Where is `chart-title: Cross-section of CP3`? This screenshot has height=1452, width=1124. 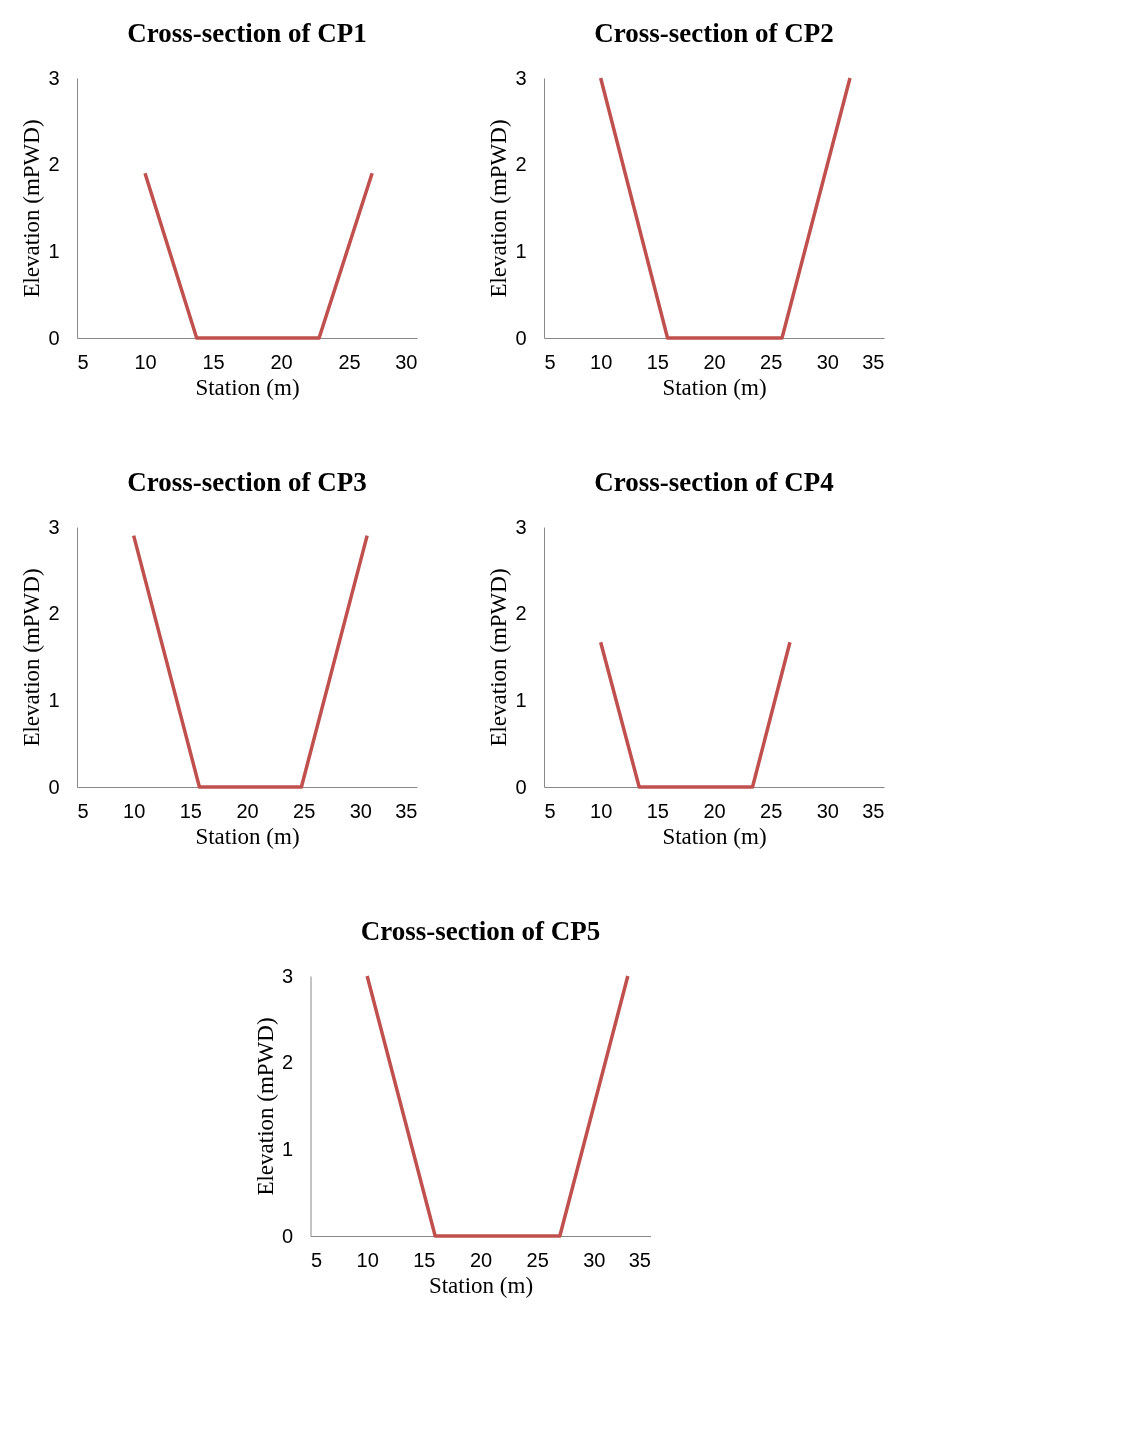 chart-title: Cross-section of CP3 is located at coordinates (247, 482).